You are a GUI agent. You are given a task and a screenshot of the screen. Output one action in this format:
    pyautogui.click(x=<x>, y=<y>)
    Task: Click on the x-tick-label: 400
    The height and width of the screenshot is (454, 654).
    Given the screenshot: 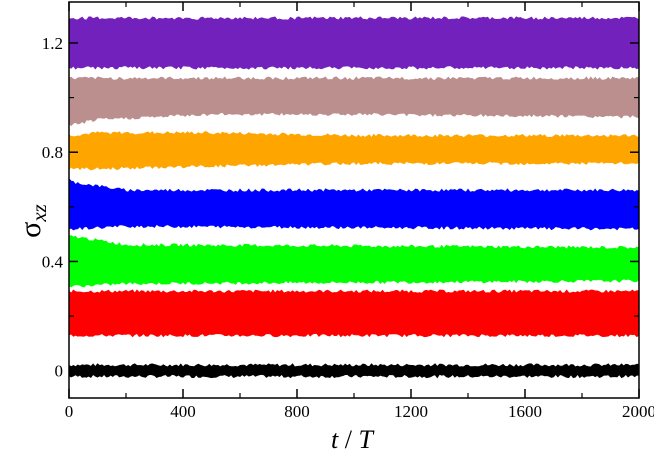 What is the action you would take?
    pyautogui.click(x=183, y=411)
    